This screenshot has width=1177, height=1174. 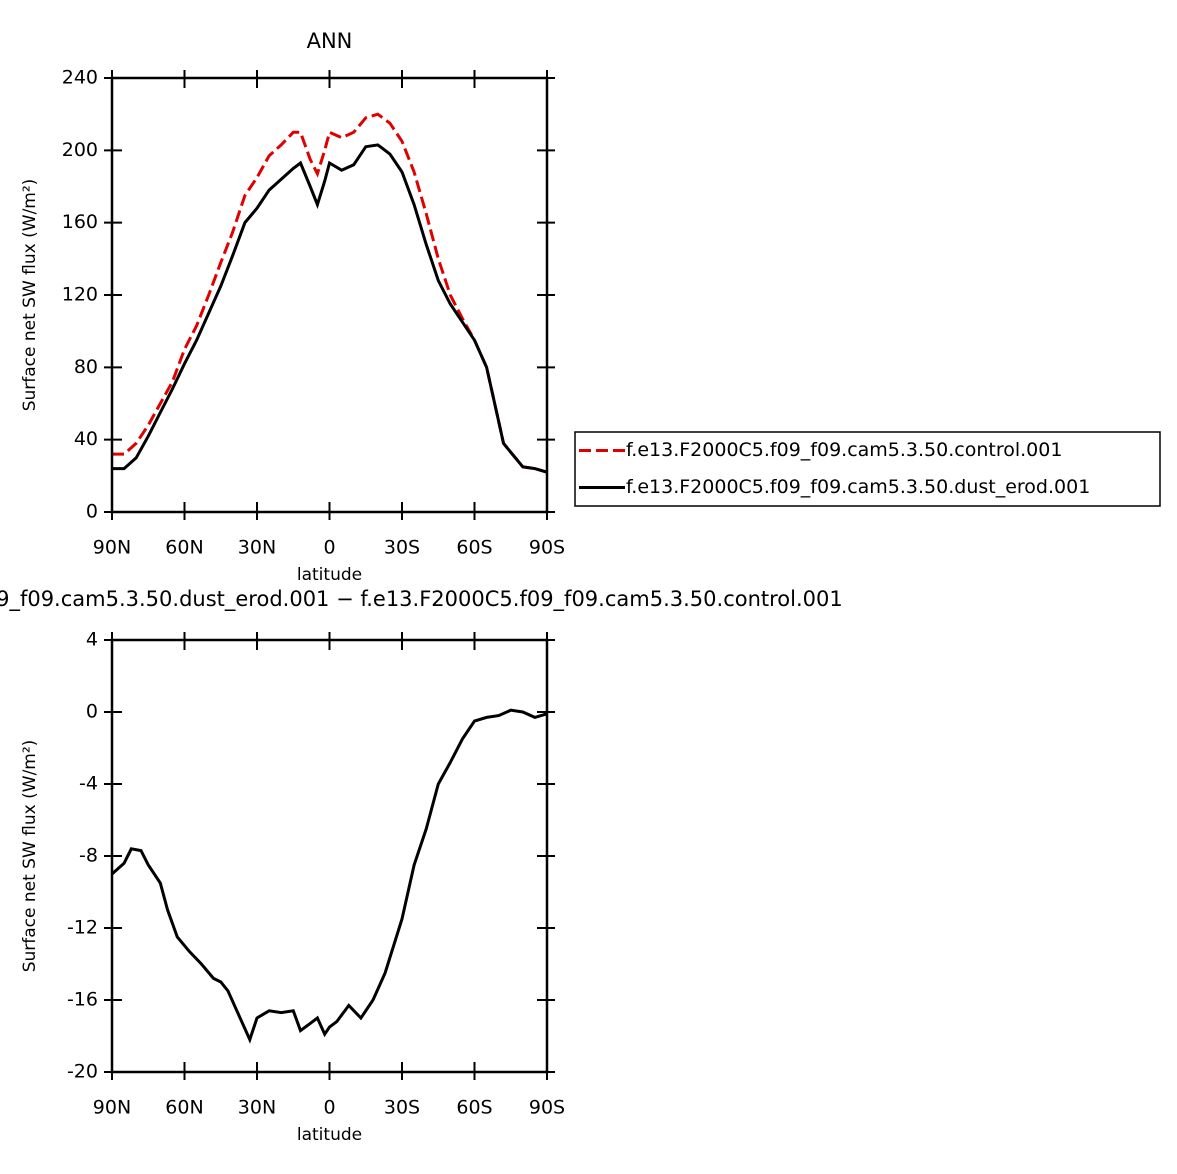 I want to click on y-tick-label: -16, so click(x=82, y=1000).